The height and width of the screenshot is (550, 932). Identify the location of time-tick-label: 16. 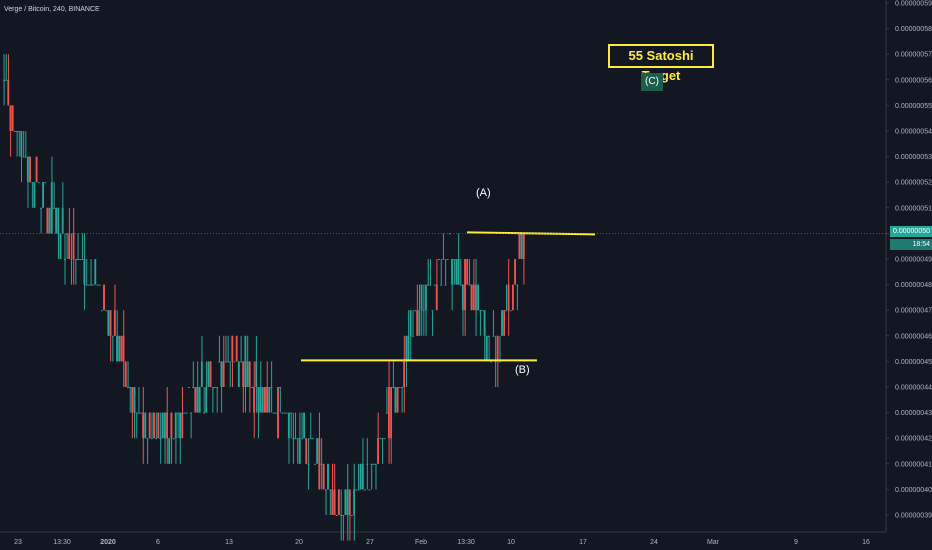
(866, 542).